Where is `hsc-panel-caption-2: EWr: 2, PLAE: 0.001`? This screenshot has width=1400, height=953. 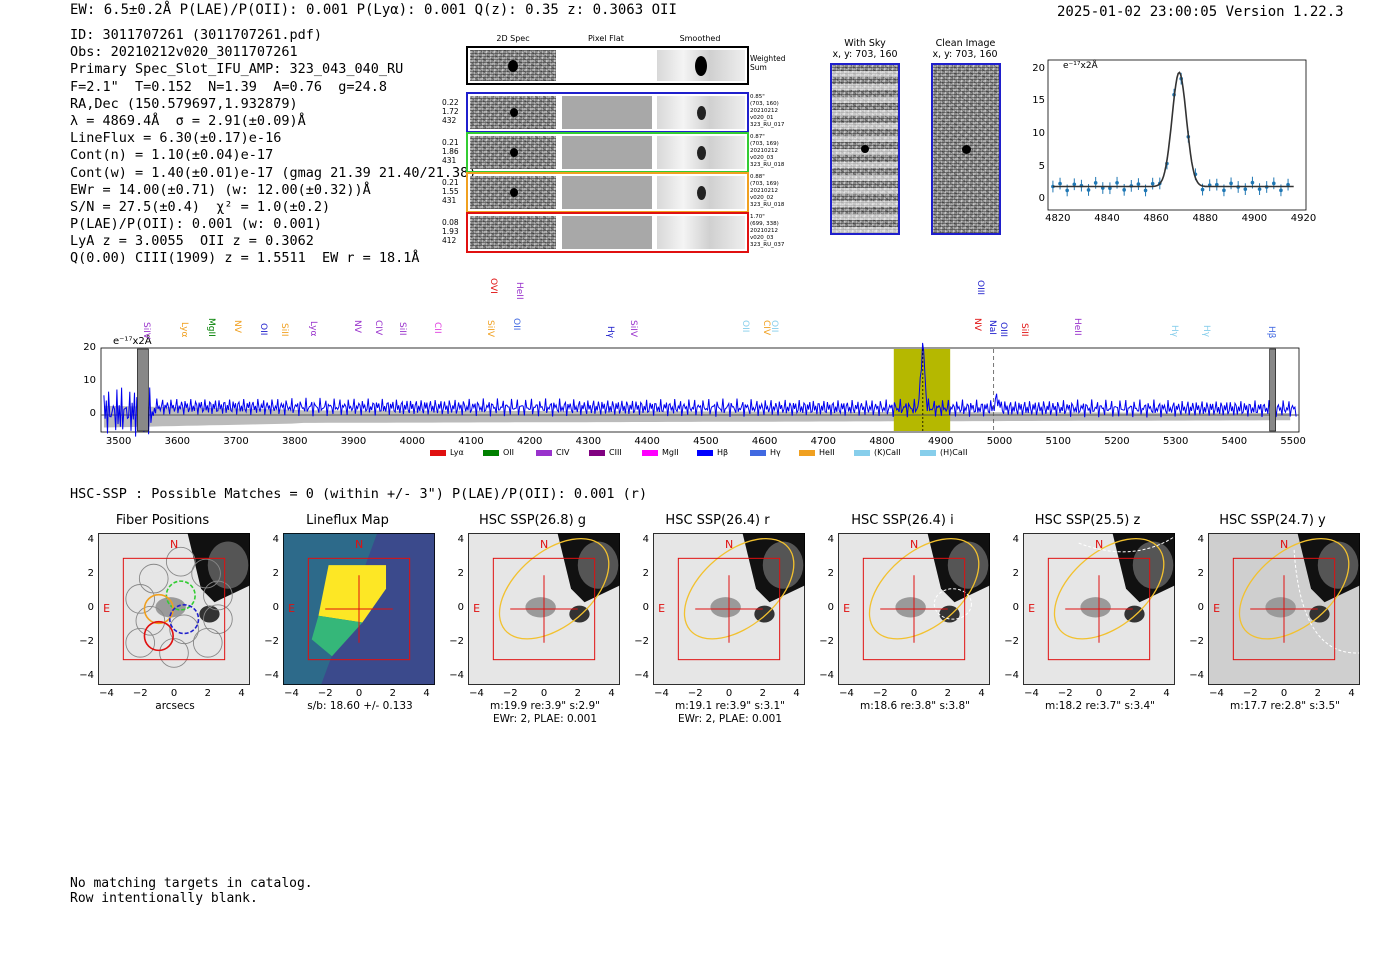 hsc-panel-caption-2: EWr: 2, PLAE: 0.001 is located at coordinates (730, 719).